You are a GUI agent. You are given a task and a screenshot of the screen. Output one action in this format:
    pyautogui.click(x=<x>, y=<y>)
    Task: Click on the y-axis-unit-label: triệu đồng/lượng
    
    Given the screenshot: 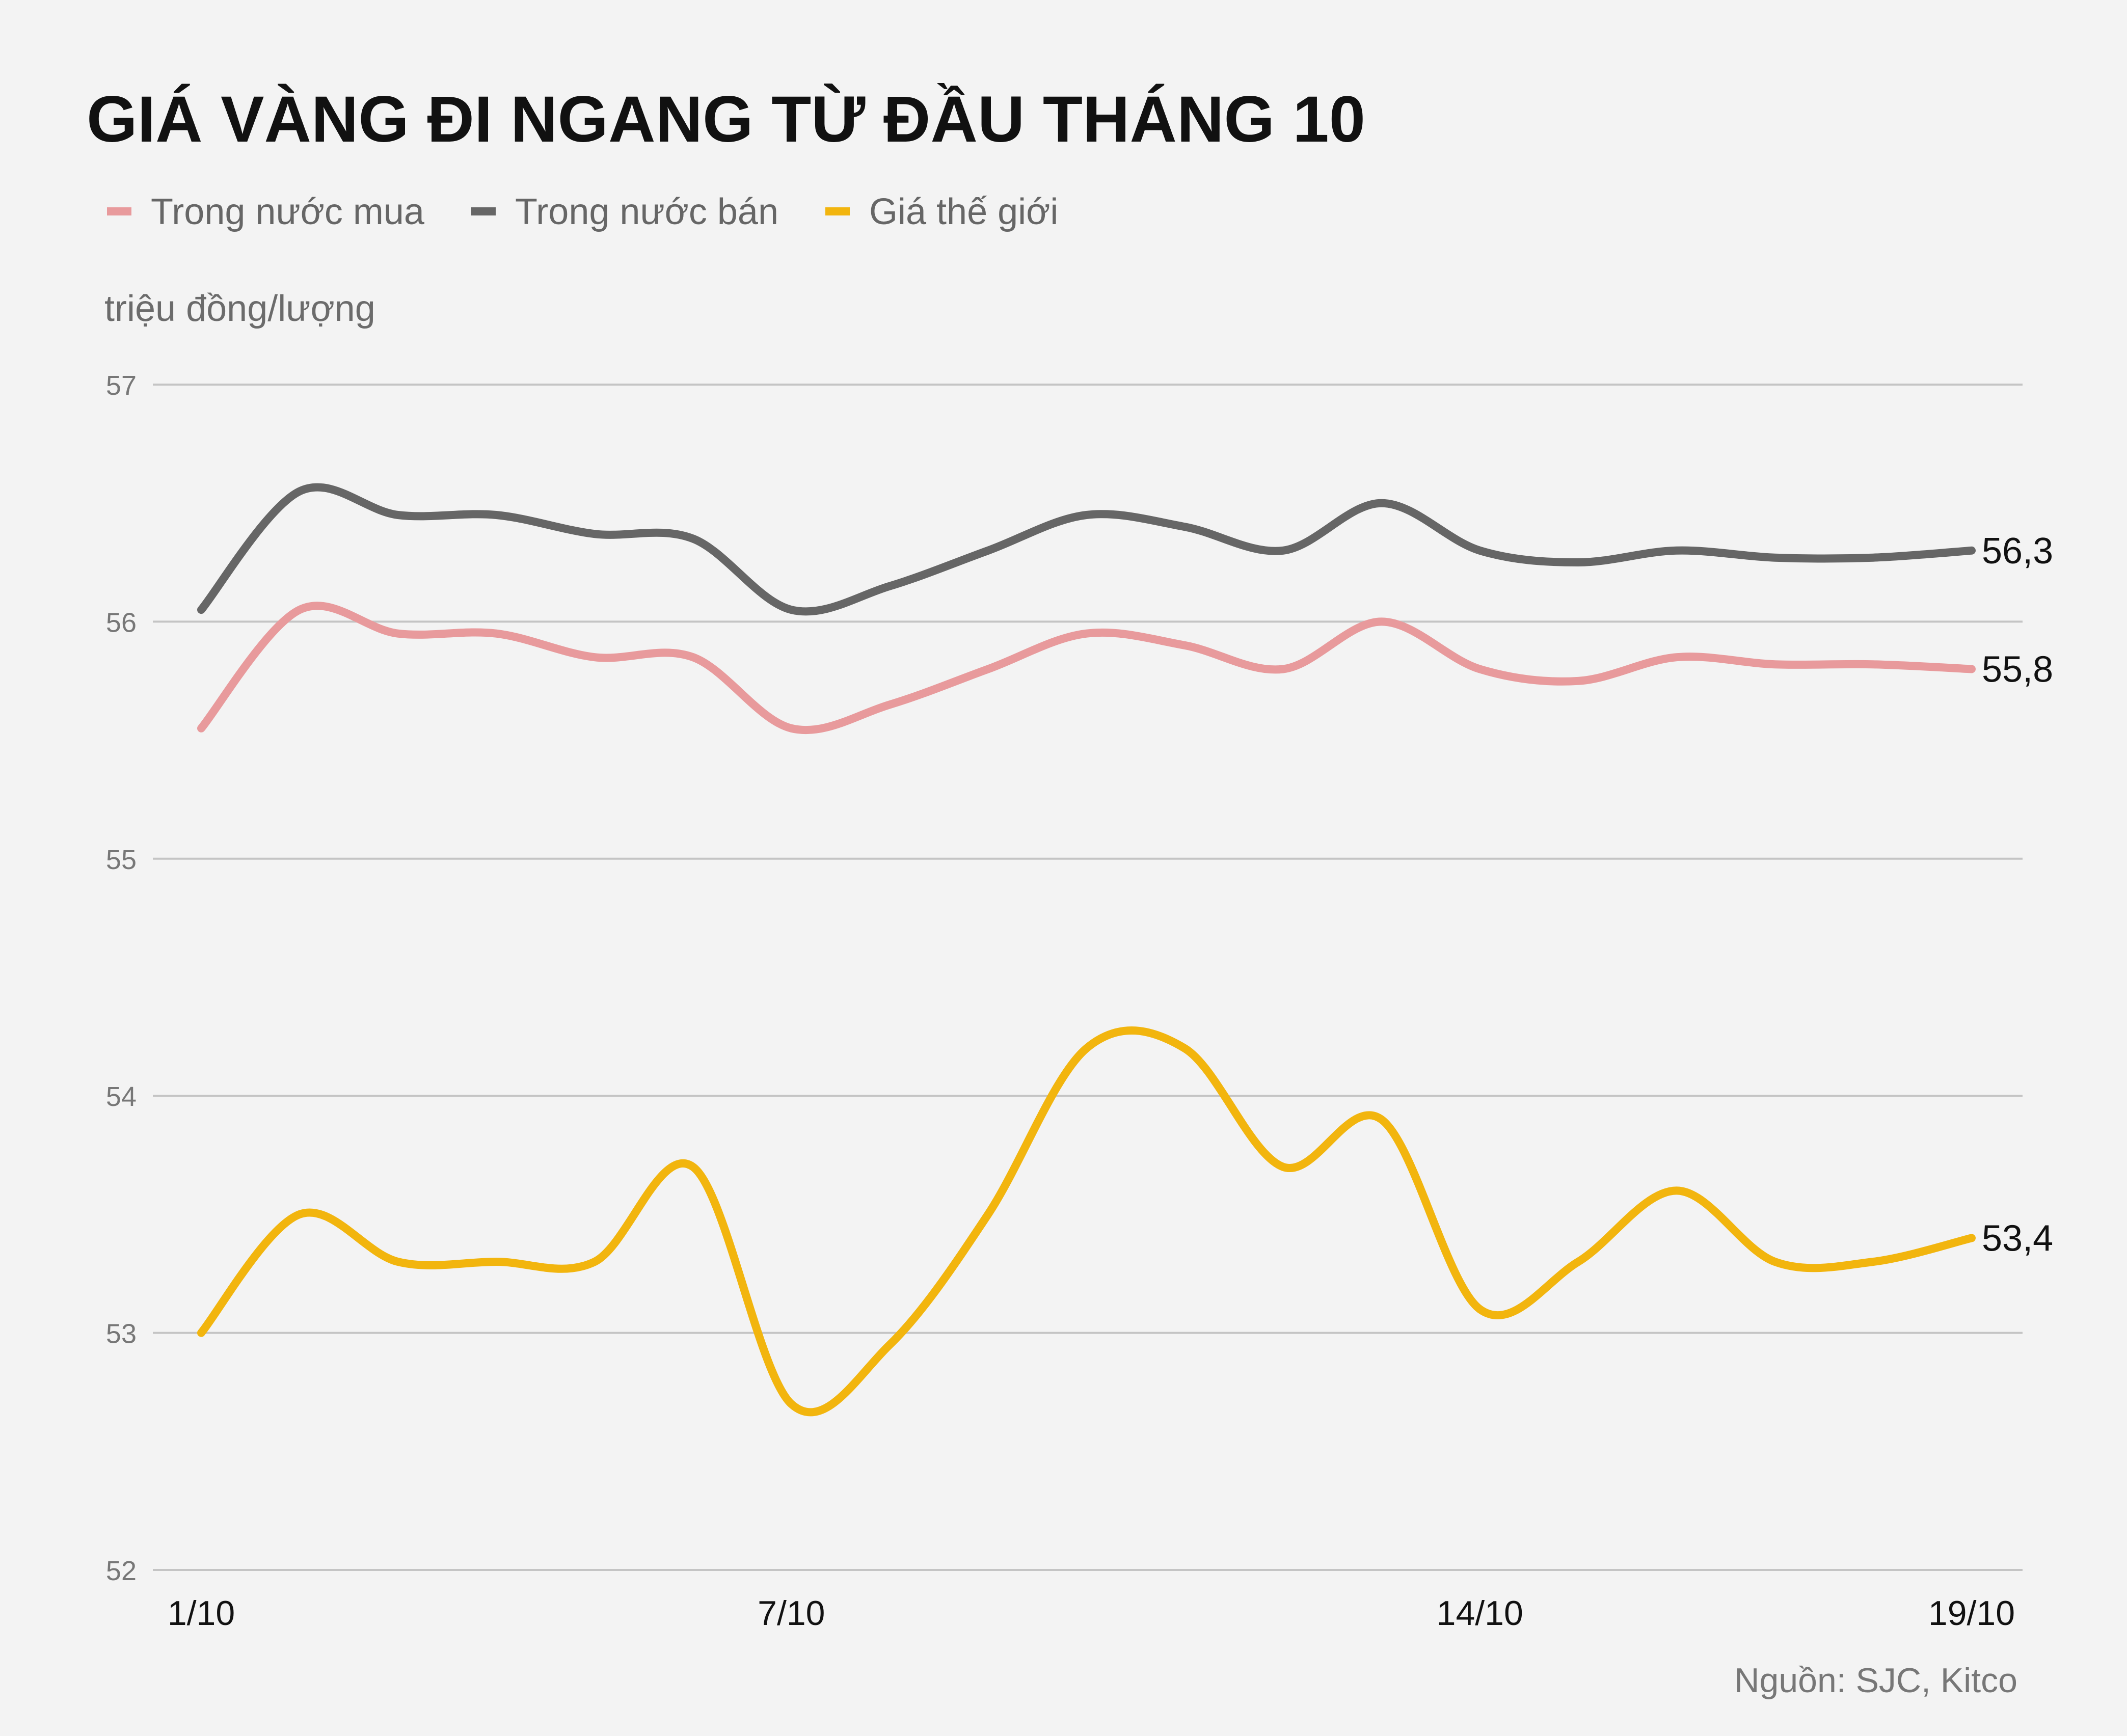 What is the action you would take?
    pyautogui.click(x=240, y=308)
    